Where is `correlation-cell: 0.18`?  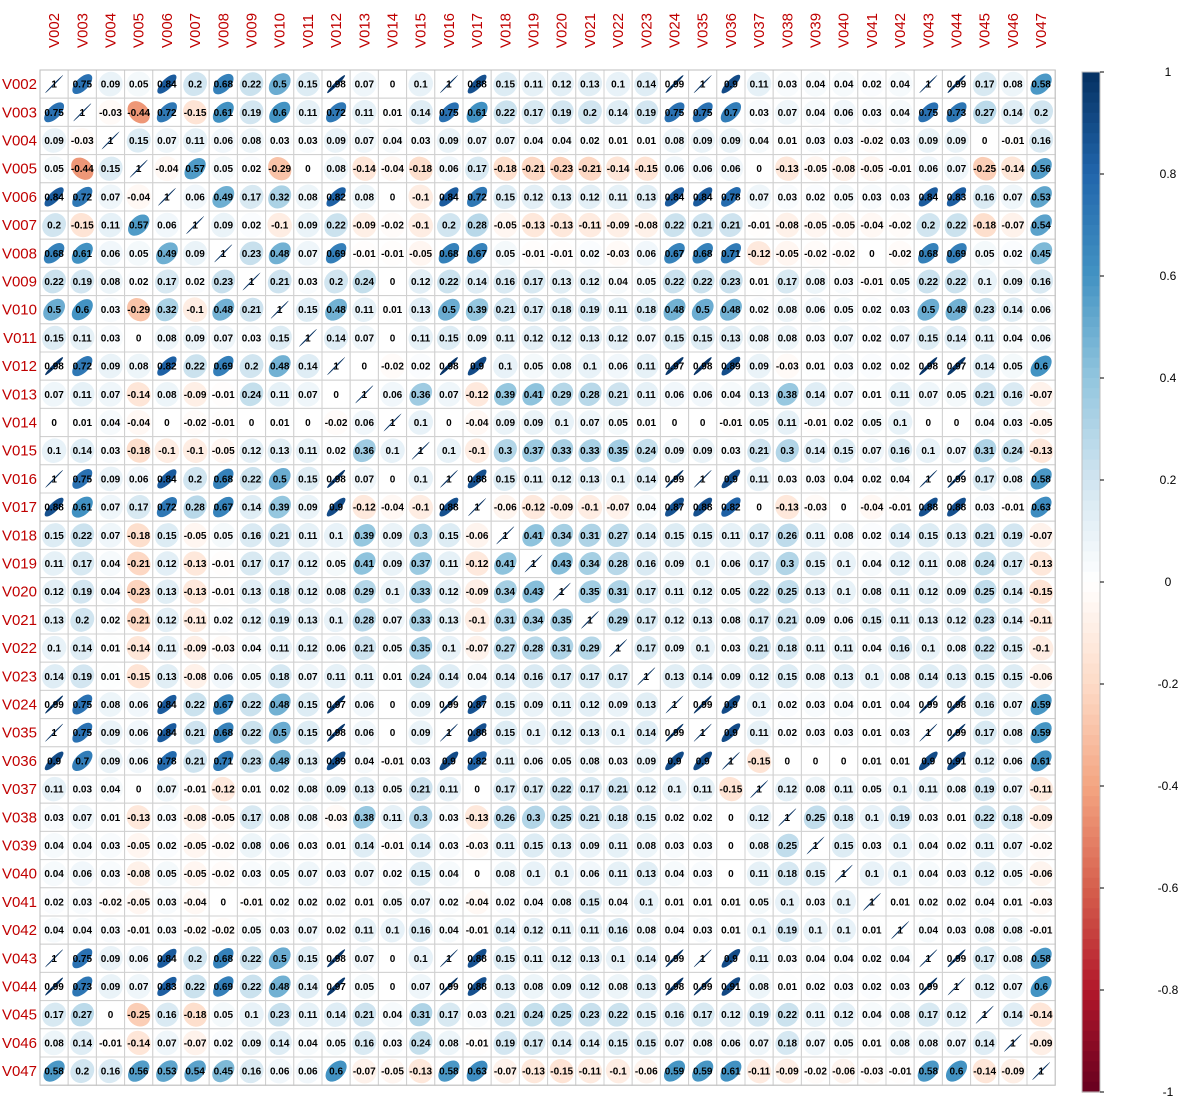 correlation-cell: 0.18 is located at coordinates (618, 817).